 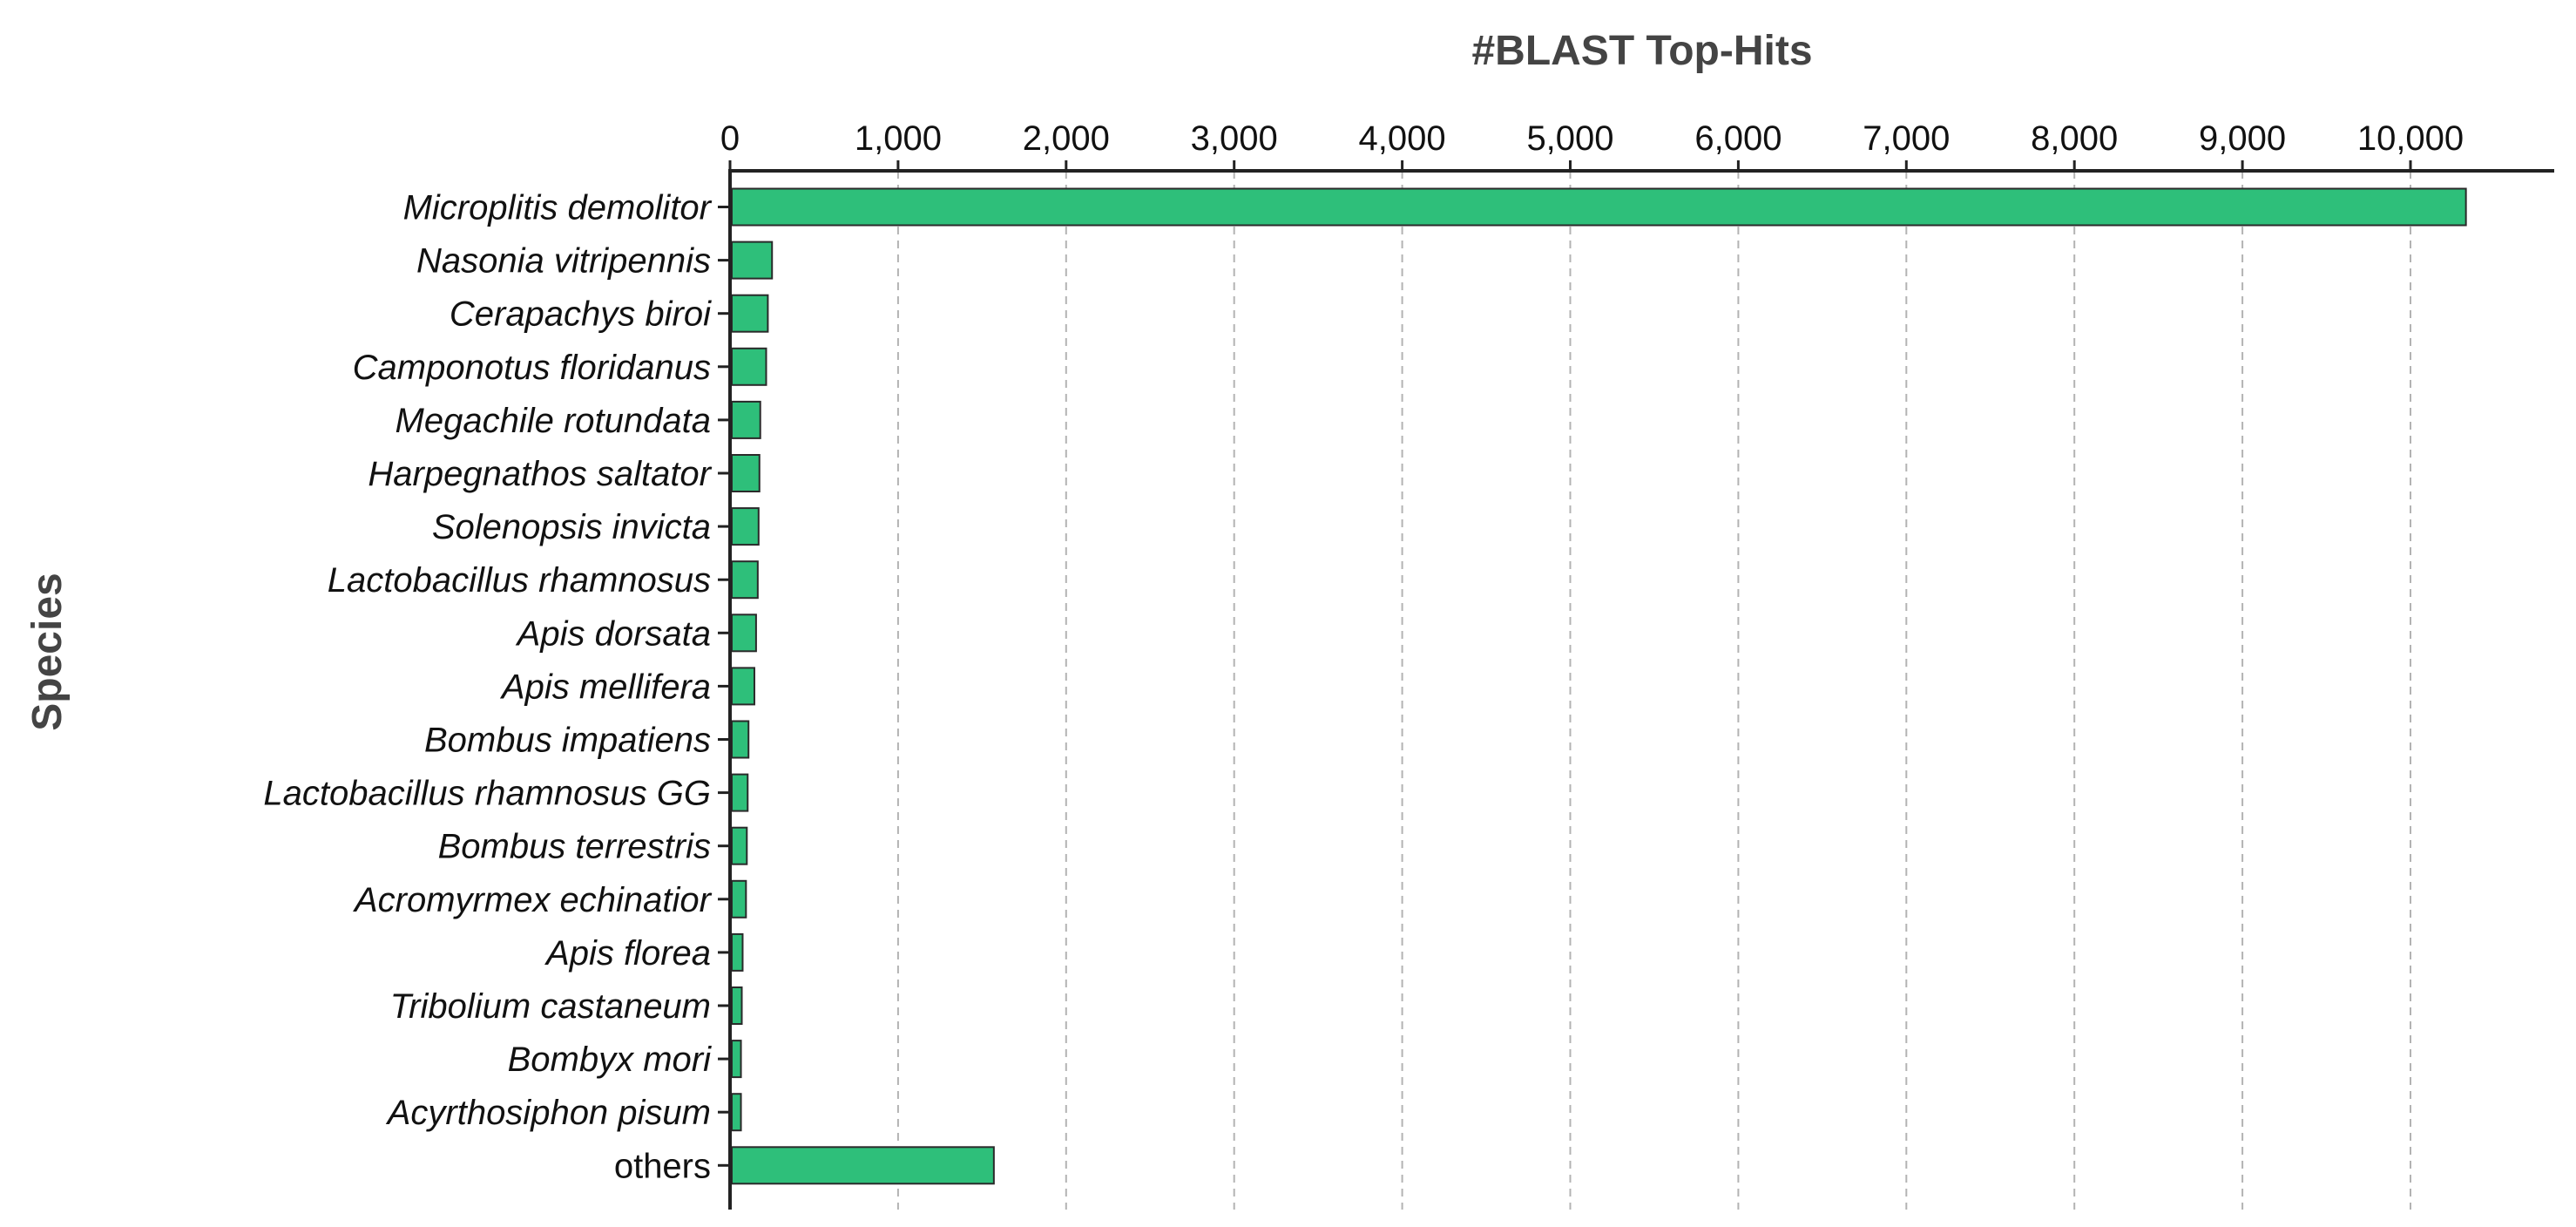 What do you see at coordinates (532, 368) in the screenshot?
I see `y-category-label: Camponotus floridanus` at bounding box center [532, 368].